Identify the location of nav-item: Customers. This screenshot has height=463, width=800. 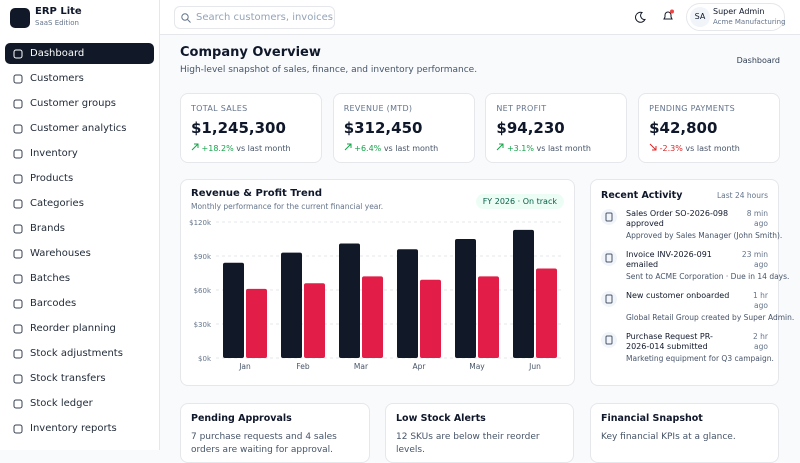
(79, 78).